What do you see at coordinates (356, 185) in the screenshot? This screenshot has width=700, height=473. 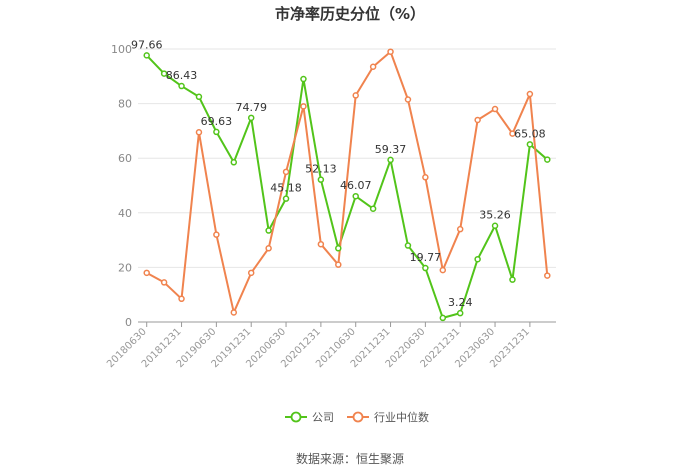 I see `data-label: 46.07` at bounding box center [356, 185].